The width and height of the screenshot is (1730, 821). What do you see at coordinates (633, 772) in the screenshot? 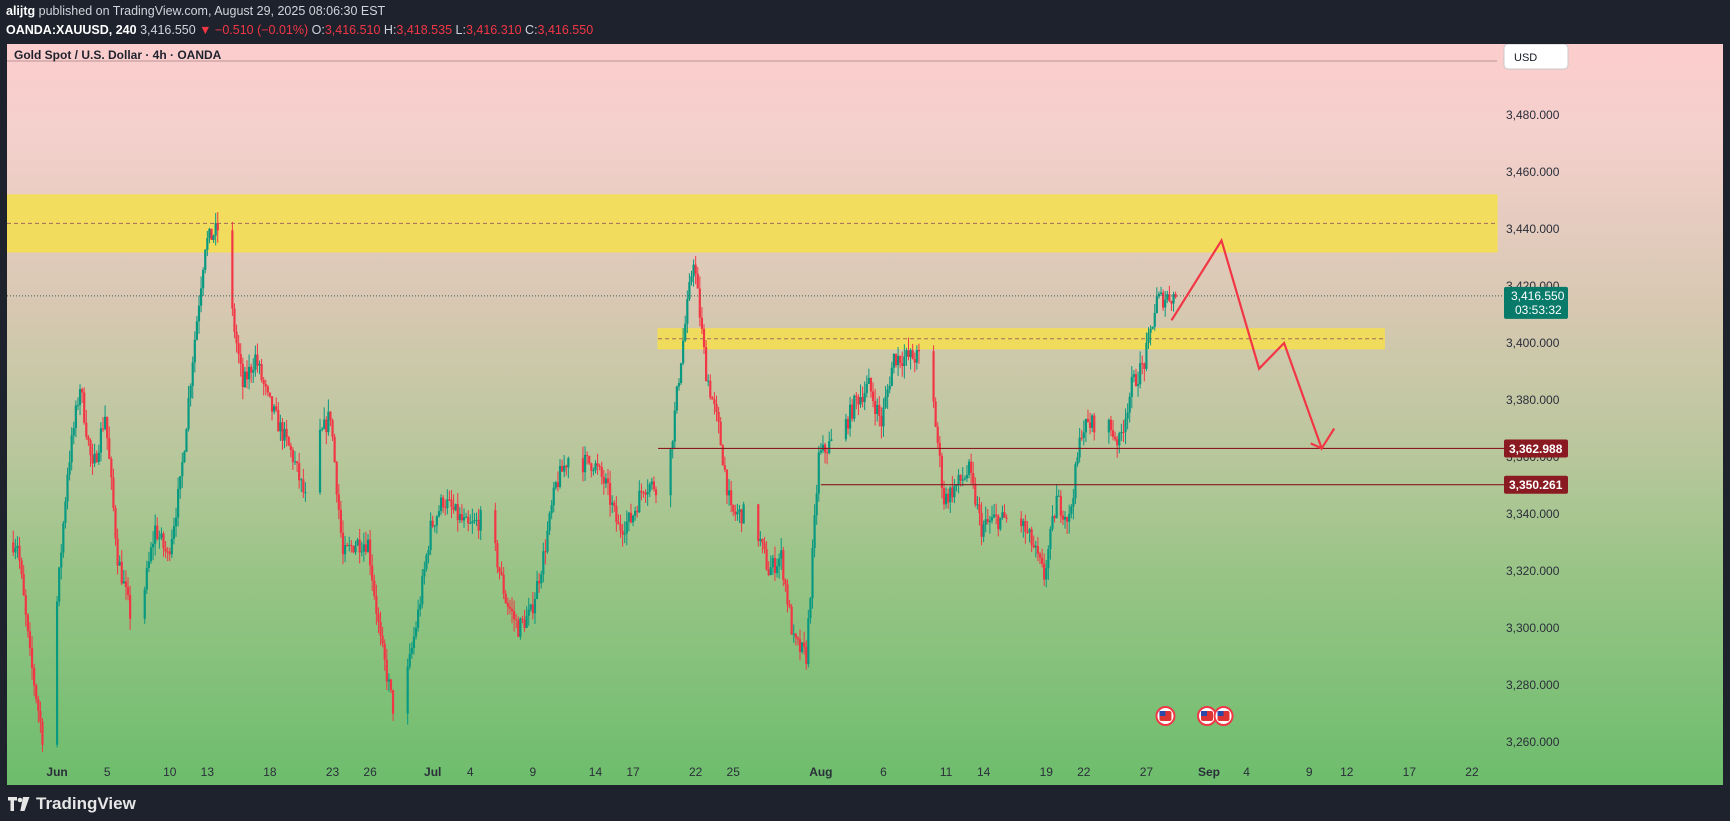
I see `x-tick-label: 17` at bounding box center [633, 772].